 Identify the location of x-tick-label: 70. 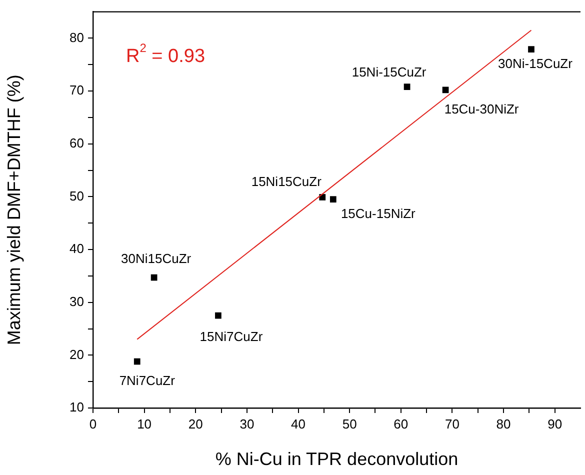
(452, 424).